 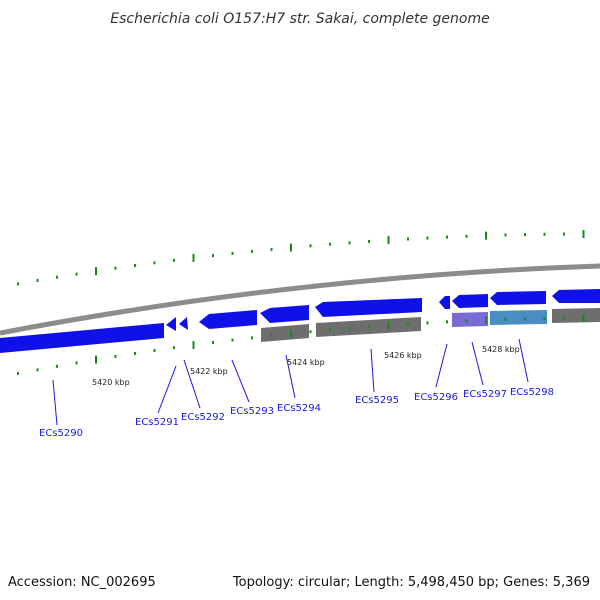 I want to click on gene-label-ECs5298: ECs5298, so click(x=532, y=392).